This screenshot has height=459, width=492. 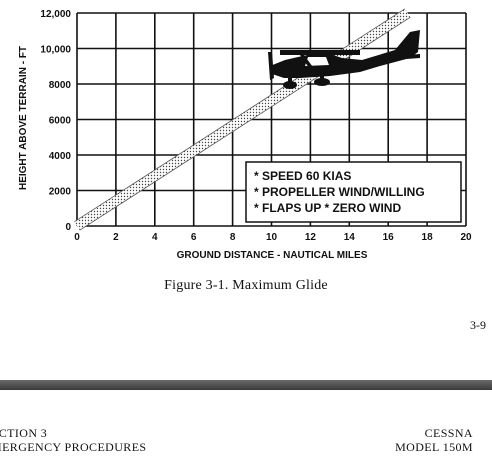 I want to click on footer-left: ECTION 3 MERGENCY PROCEDURES, so click(x=73, y=440).